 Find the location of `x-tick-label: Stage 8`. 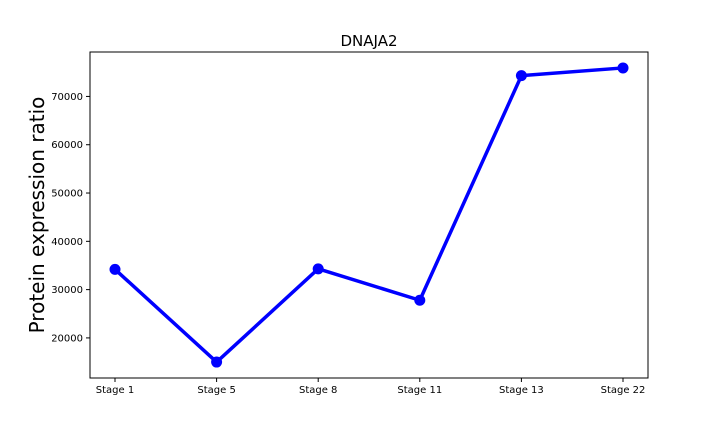

x-tick-label: Stage 8 is located at coordinates (318, 390).